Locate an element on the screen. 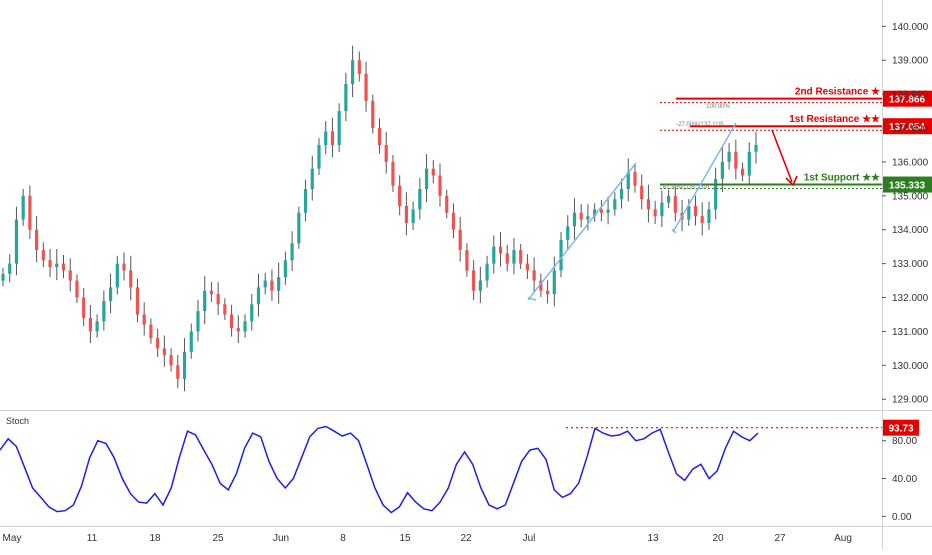  price-tick-label: 135.000 is located at coordinates (910, 196).